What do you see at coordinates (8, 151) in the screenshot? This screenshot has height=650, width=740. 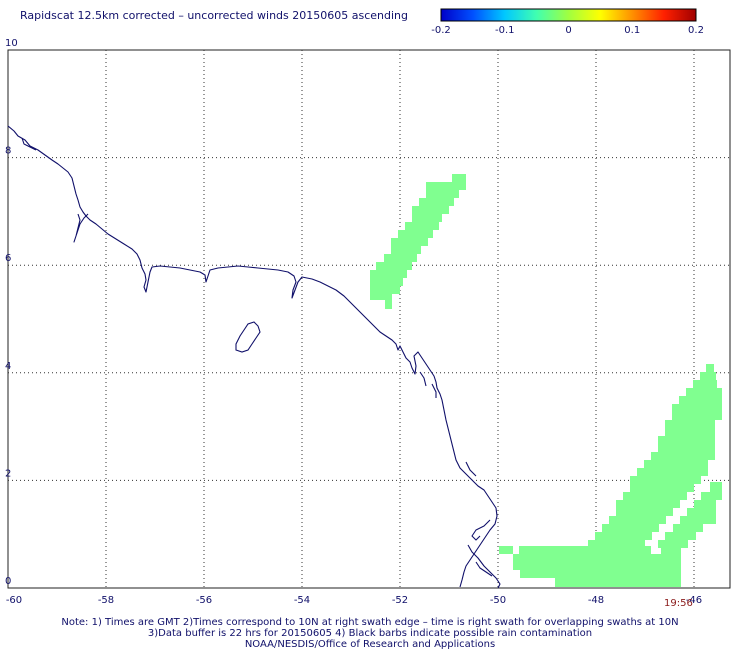 I see `latitude-tick-label: 8` at bounding box center [8, 151].